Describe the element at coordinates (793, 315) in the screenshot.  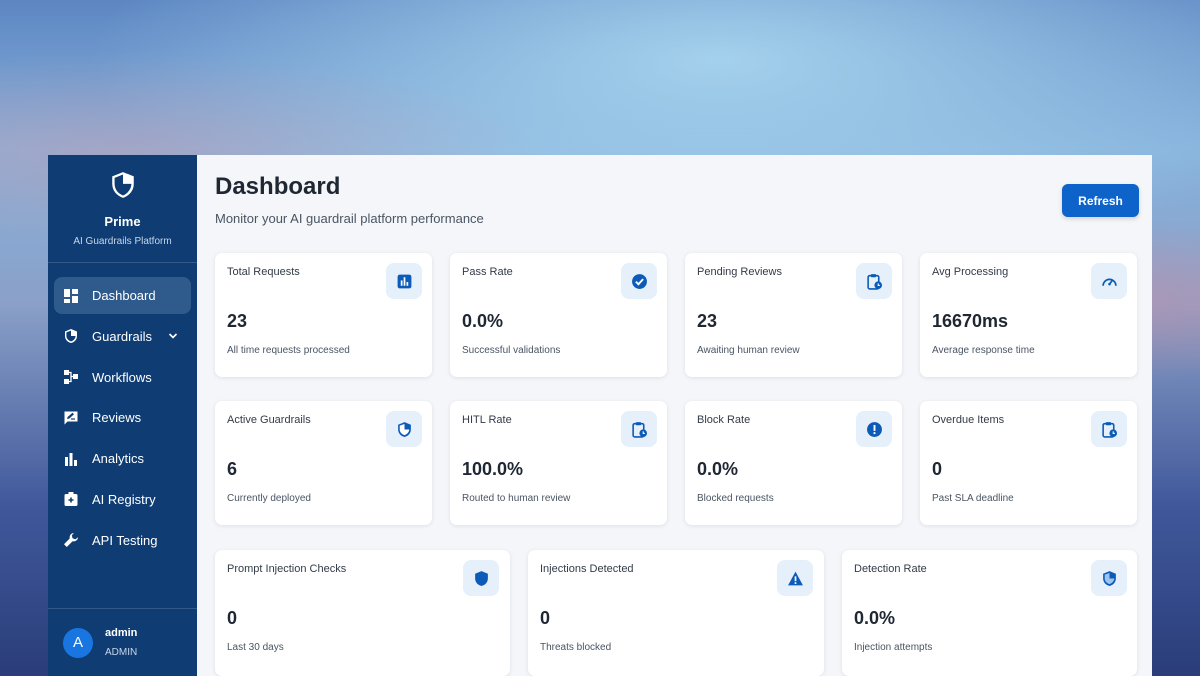
I see `stat-card-pending-reviews: Pending Reviews 23 Awaiting human review` at that location.